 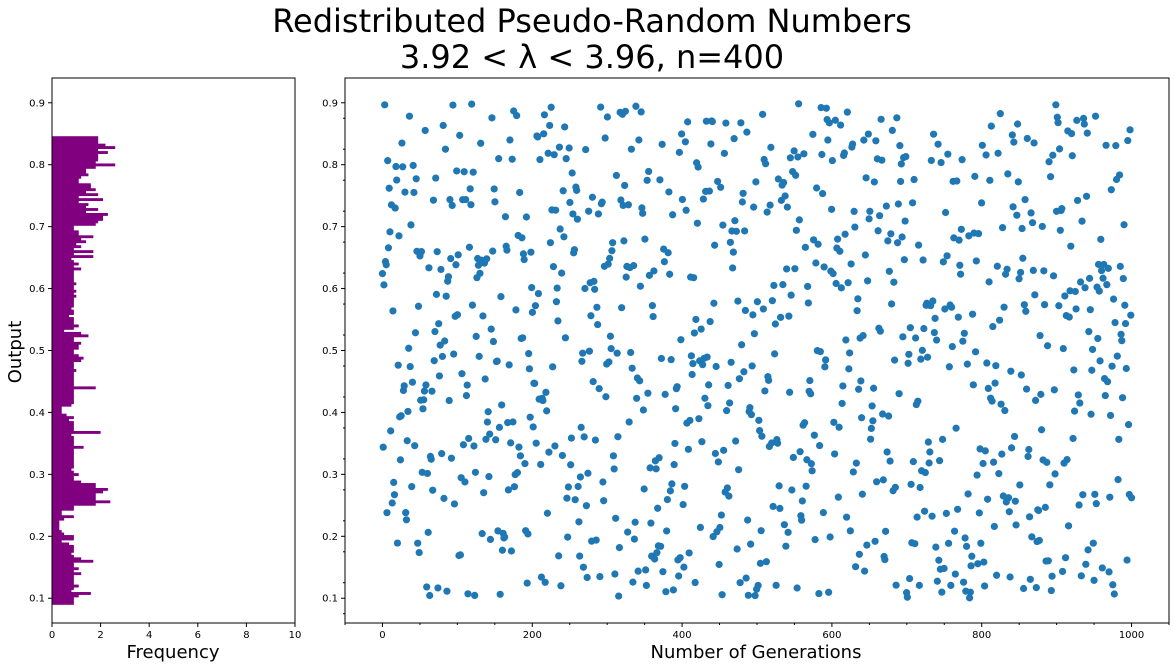 What do you see at coordinates (532, 635) in the screenshot?
I see `scatter-x-tick-label: 200` at bounding box center [532, 635].